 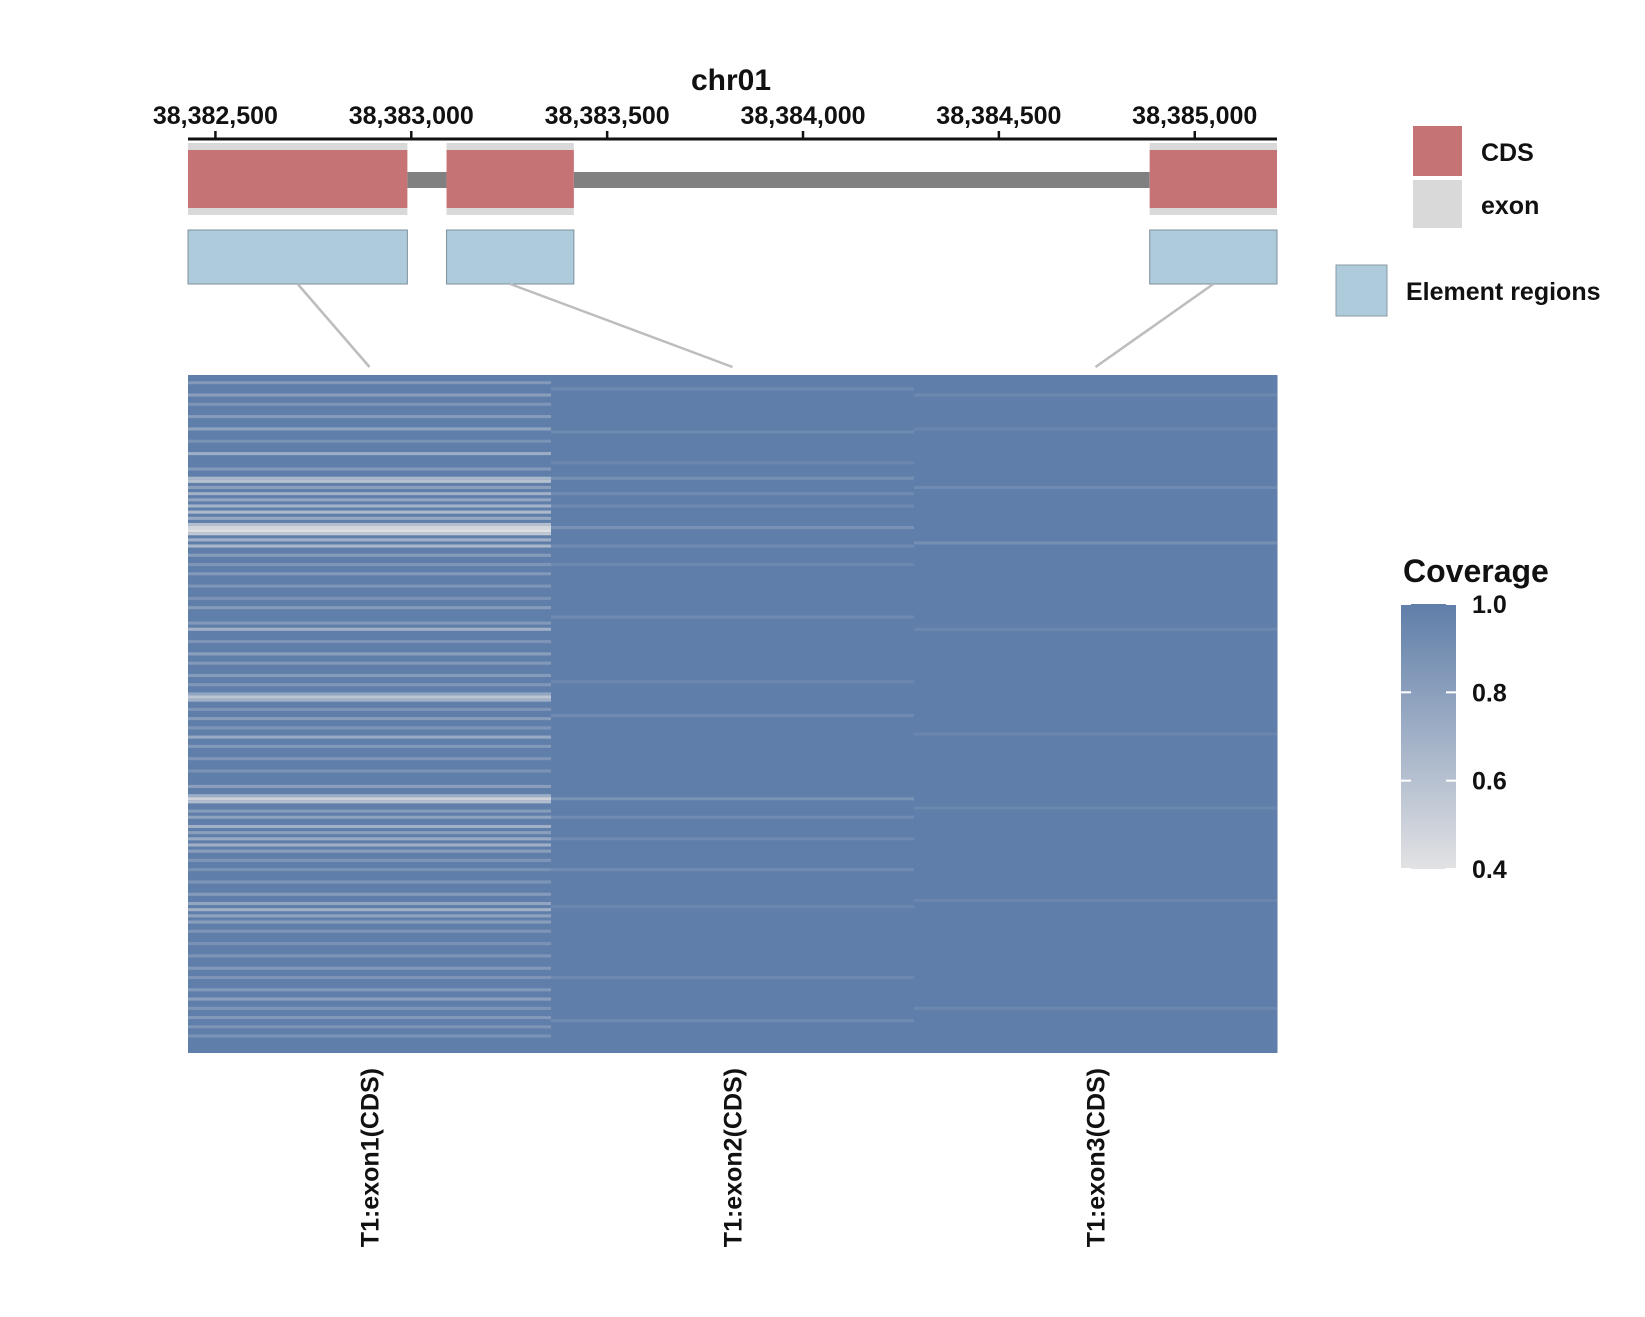 I want to click on legend-element-label: Element regions, so click(x=1503, y=292).